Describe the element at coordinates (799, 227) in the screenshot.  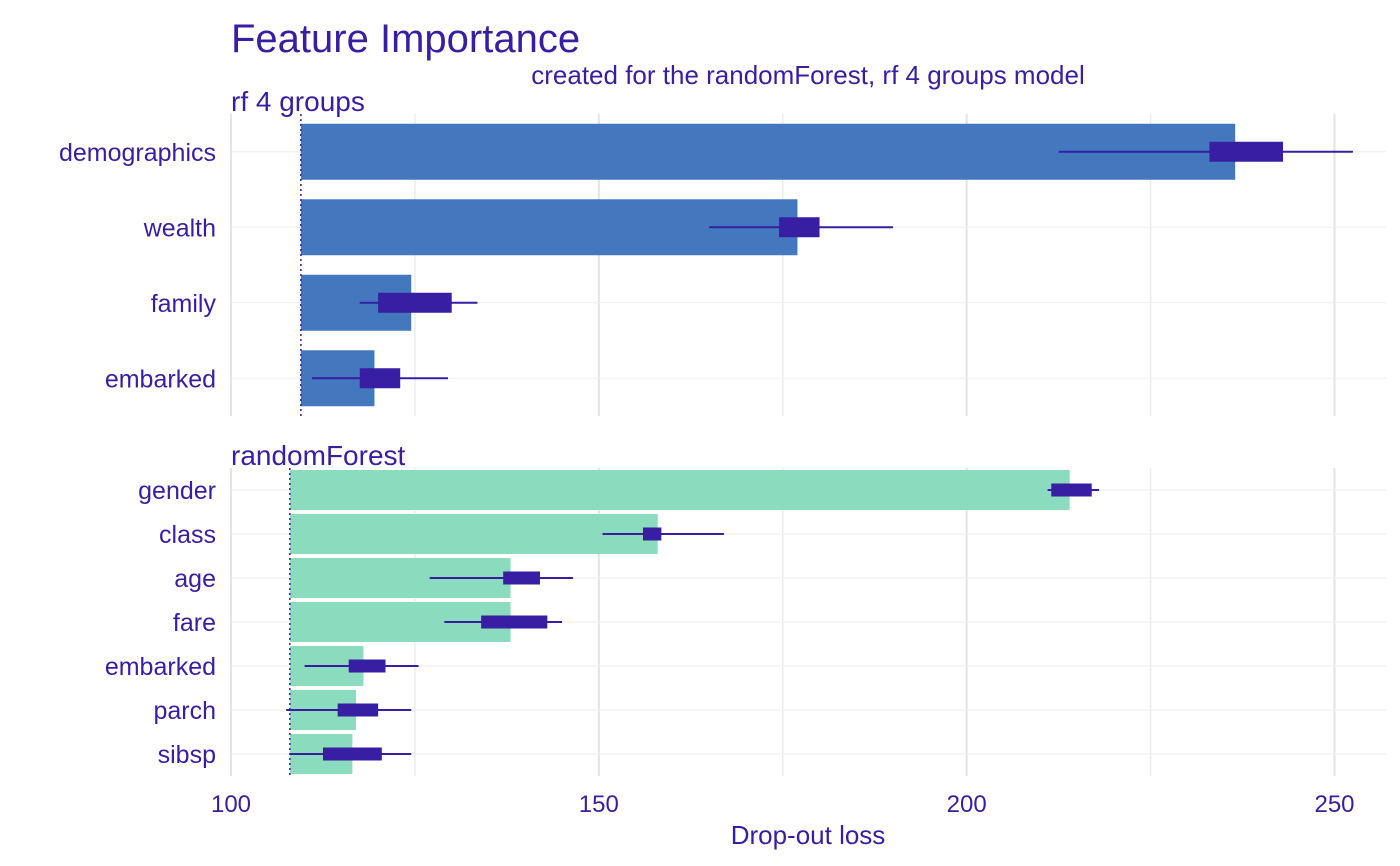
I see `box-wealth` at that location.